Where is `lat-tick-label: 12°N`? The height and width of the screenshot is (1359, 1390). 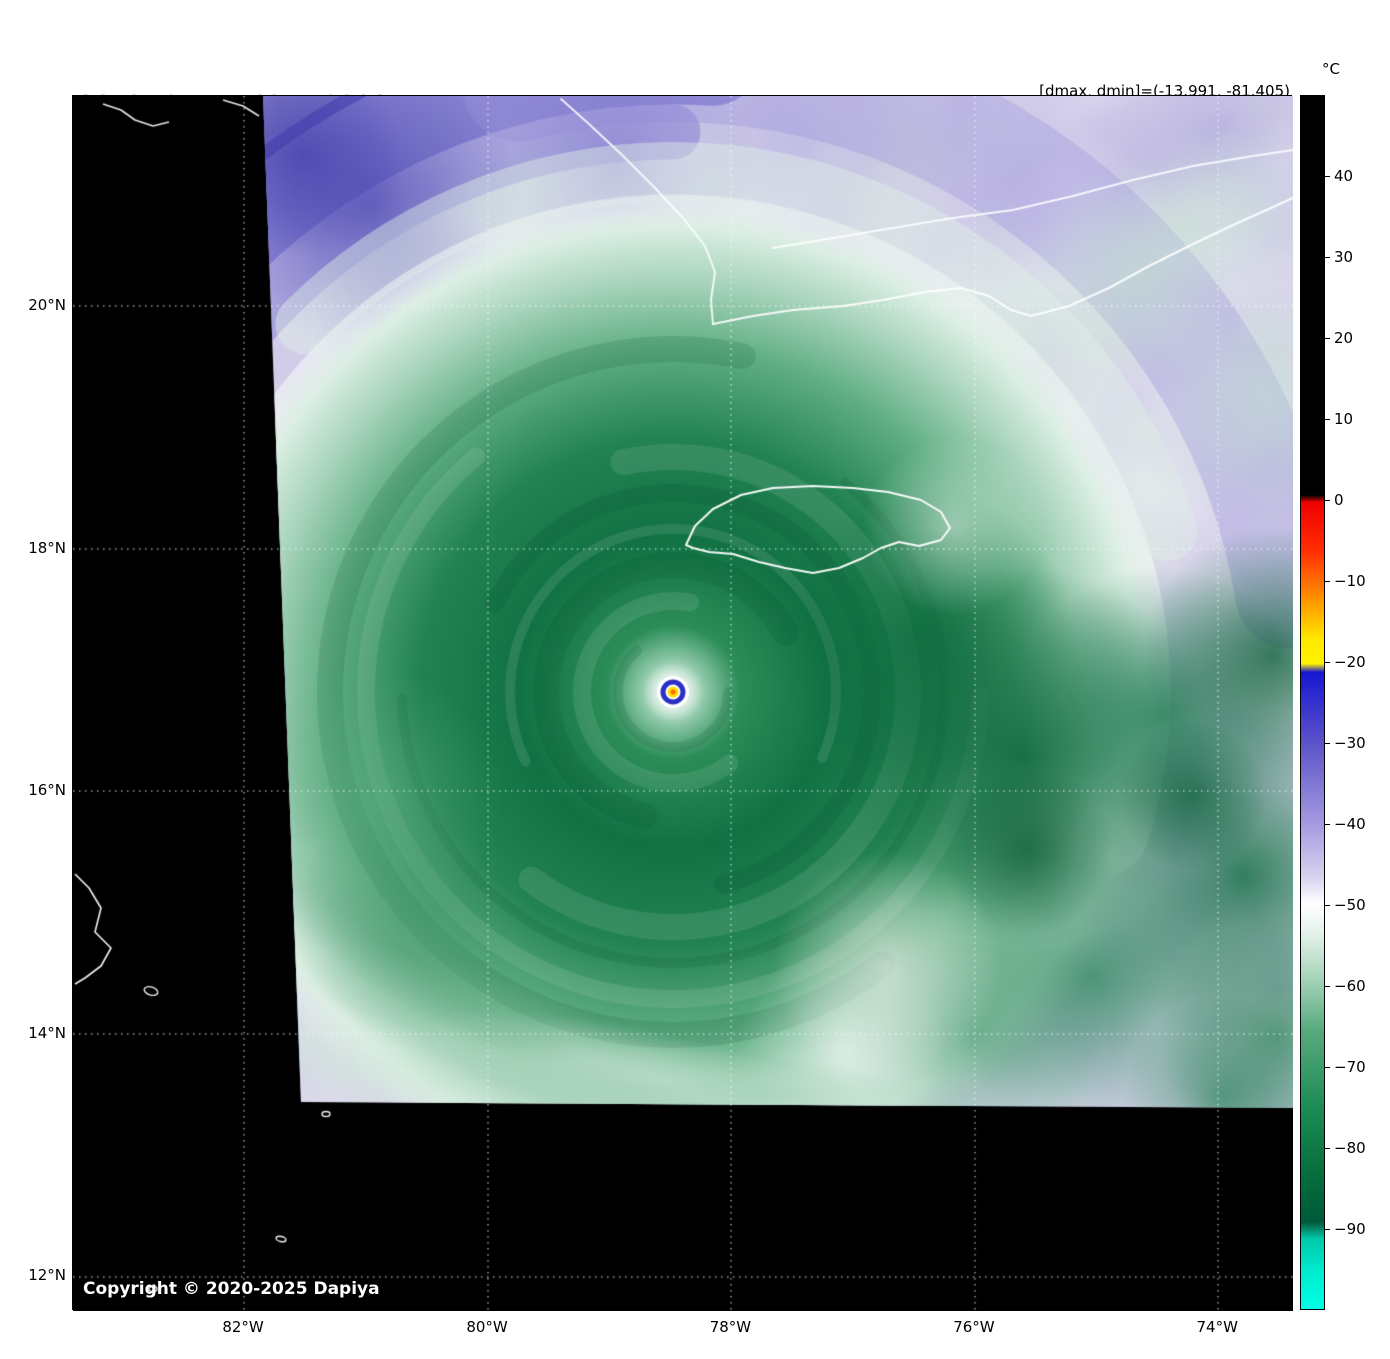 lat-tick-label: 12°N is located at coordinates (47, 1275).